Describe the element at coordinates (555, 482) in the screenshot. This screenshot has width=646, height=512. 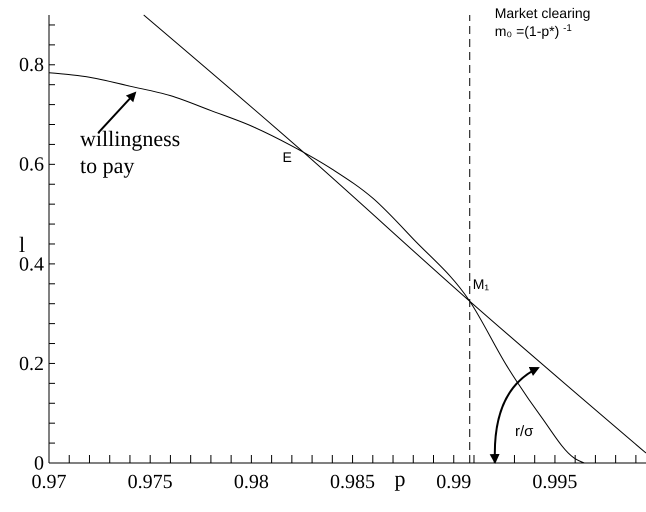
I see `x-tick-label: 0.995` at that location.